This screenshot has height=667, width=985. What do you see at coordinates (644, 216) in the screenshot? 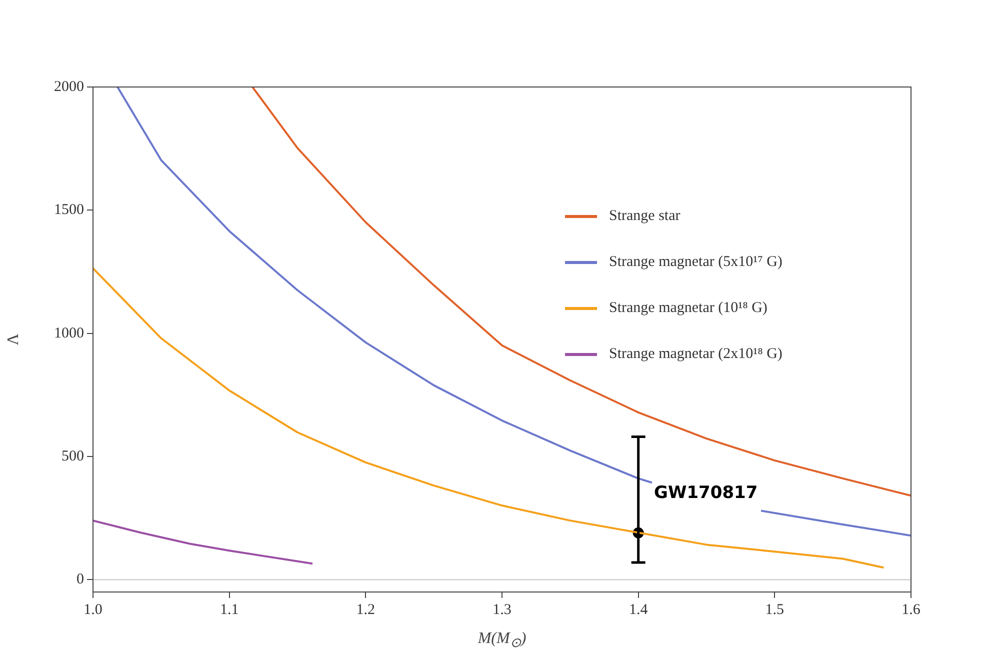
I see `legend-label: Strange star` at bounding box center [644, 216].